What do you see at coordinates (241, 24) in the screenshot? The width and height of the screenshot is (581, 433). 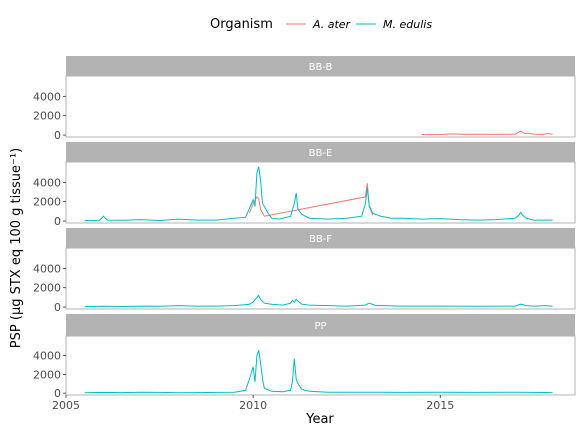 I see `legend-title: Organism` at bounding box center [241, 24].